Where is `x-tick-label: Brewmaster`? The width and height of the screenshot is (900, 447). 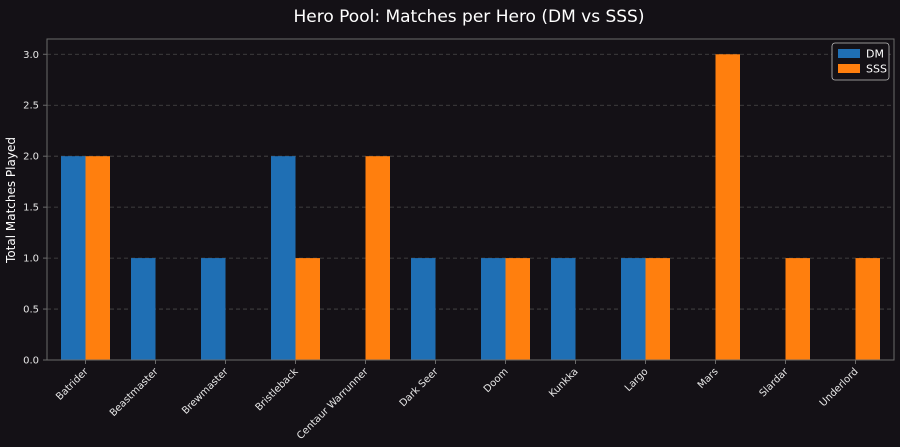 x-tick-label: Brewmaster is located at coordinates (205, 391).